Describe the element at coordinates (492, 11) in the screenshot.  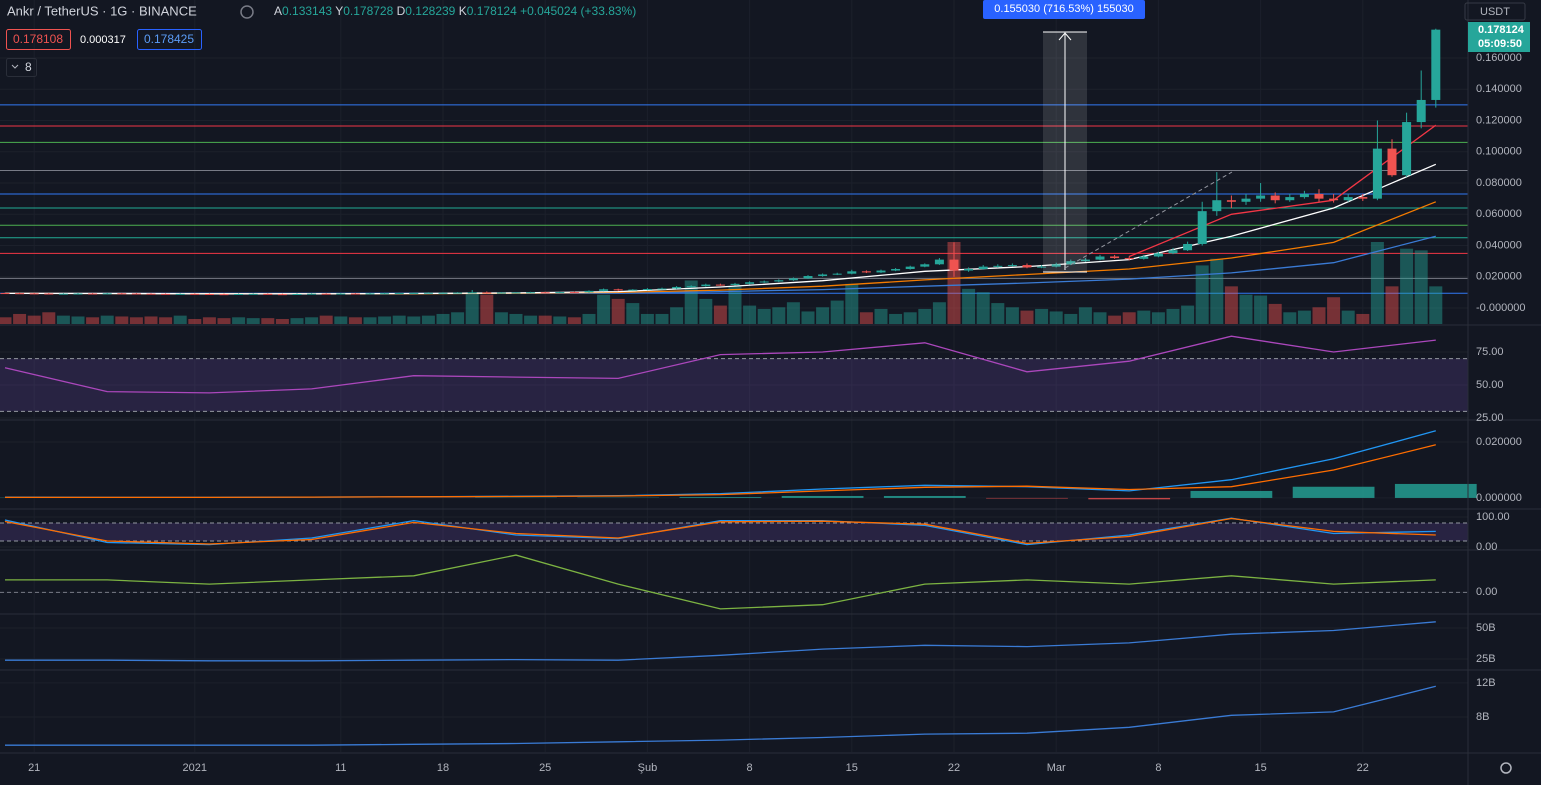
I see `ohlc-value: 0.178124` at that location.